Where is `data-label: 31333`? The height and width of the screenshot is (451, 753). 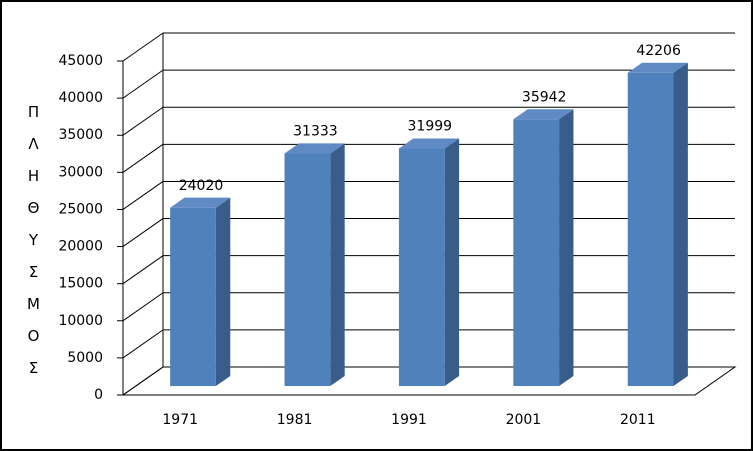 data-label: 31333 is located at coordinates (315, 131).